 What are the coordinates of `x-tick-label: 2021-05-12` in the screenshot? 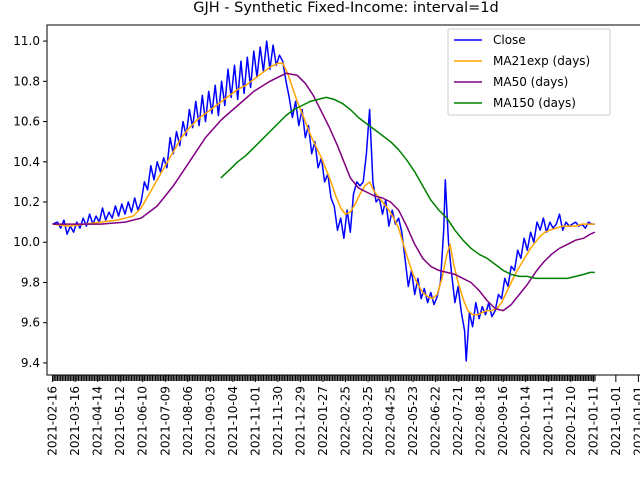 It's located at (120, 421).